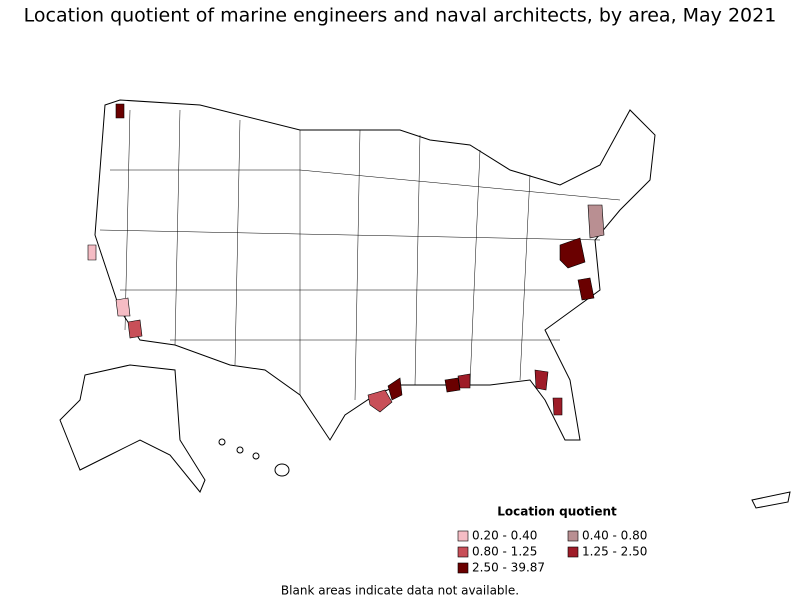  I want to click on legend-label: 1.25 - 2.50, so click(614, 552).